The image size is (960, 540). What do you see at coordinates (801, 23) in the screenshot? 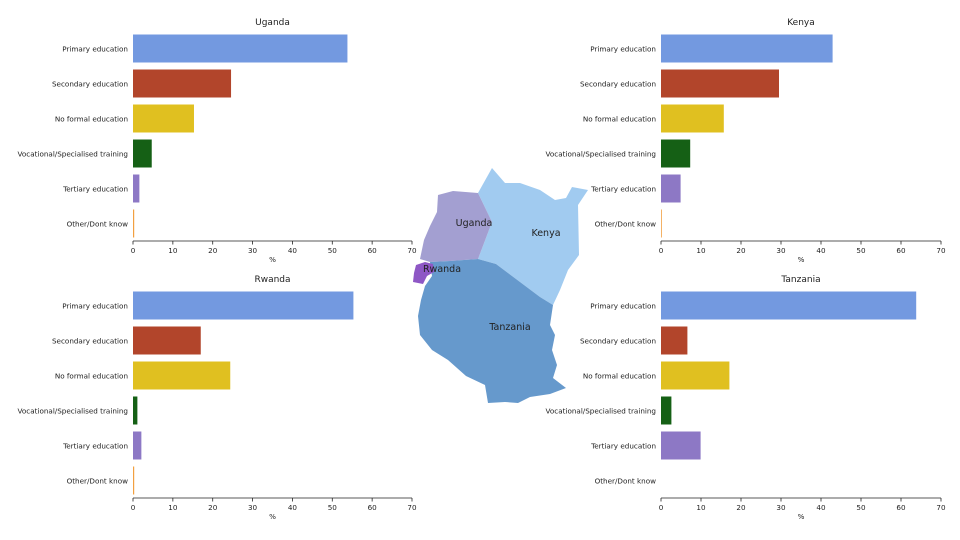
I see `chart-title: Kenya` at bounding box center [801, 23].